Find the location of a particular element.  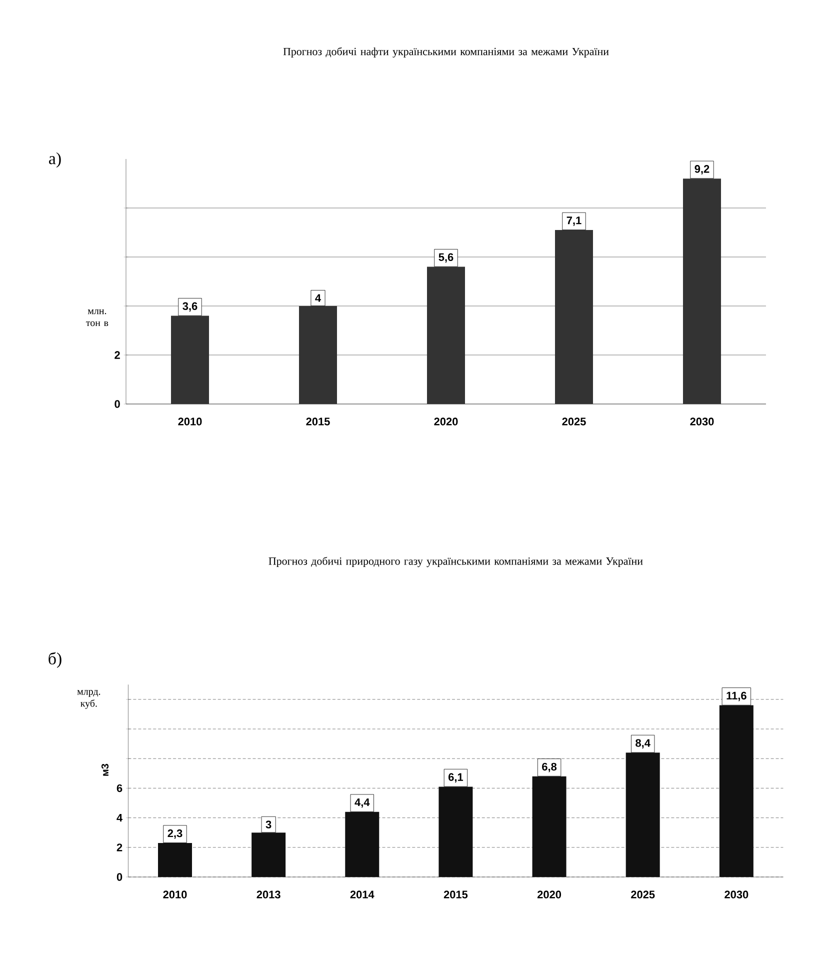

data-label: 11,6 is located at coordinates (736, 697).